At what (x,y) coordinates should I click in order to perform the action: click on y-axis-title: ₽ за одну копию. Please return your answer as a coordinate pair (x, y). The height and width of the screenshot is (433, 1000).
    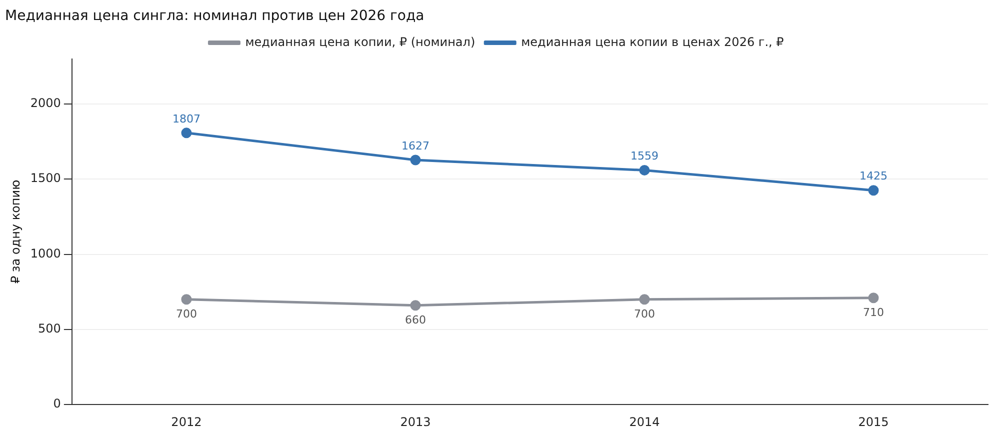
    Looking at the image, I should click on (15, 232).